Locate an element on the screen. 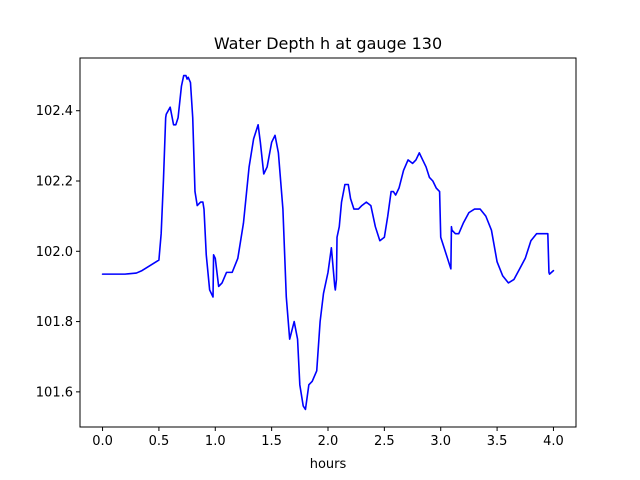 This screenshot has height=480, width=640. x-axis-ticks: 0.0 0.5 1.0 1.5 2.0 2.5 3.0 3.5 4.0 is located at coordinates (328, 438).